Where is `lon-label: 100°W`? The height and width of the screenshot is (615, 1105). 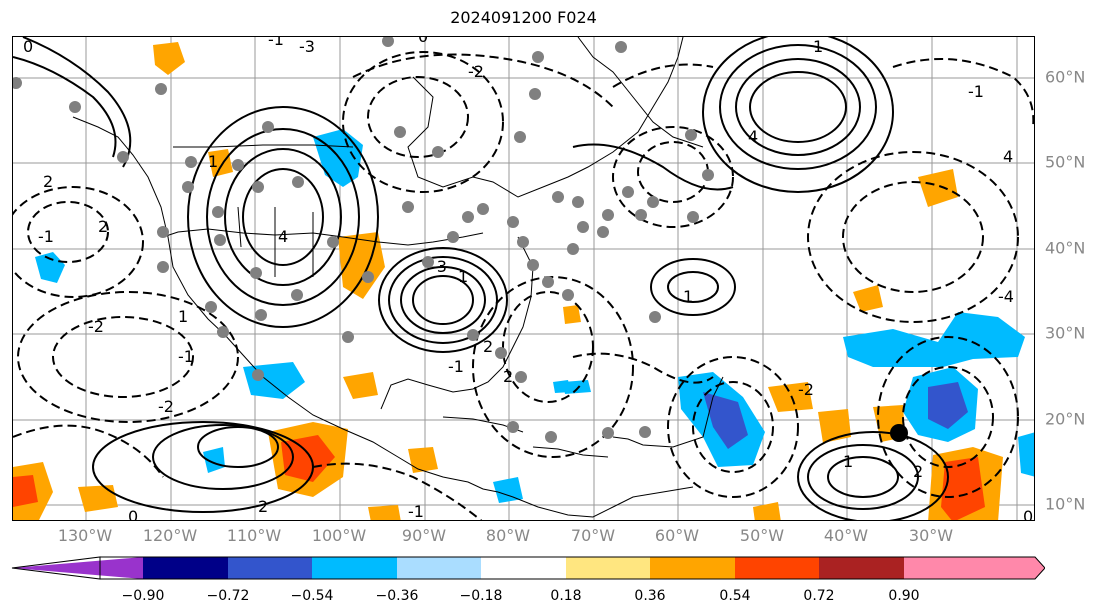
lon-label: 100°W is located at coordinates (339, 535).